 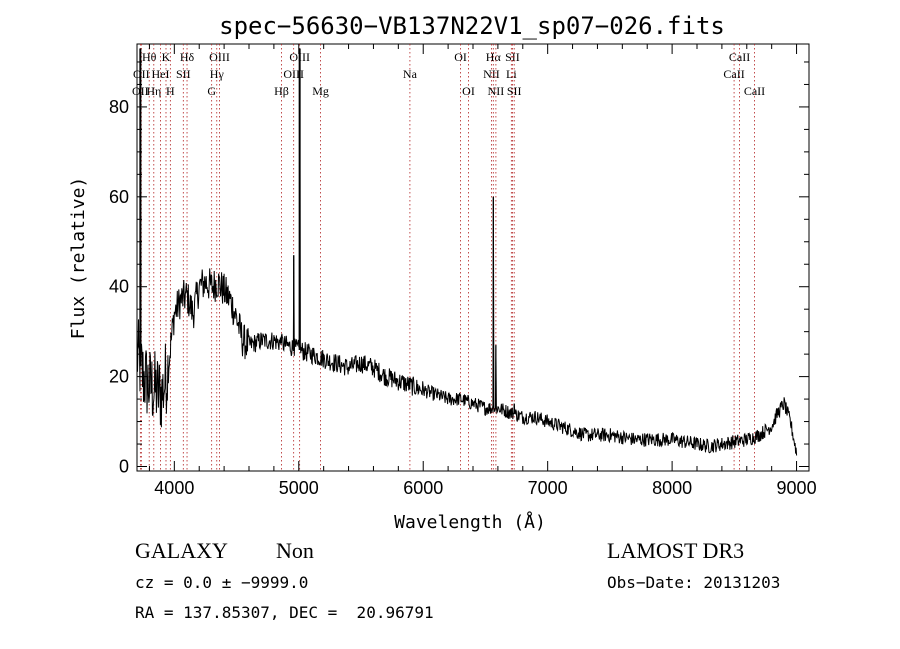 I want to click on chart-title: spec−56630−VB137N22V1_sp07−026.fits, so click(x=472, y=26).